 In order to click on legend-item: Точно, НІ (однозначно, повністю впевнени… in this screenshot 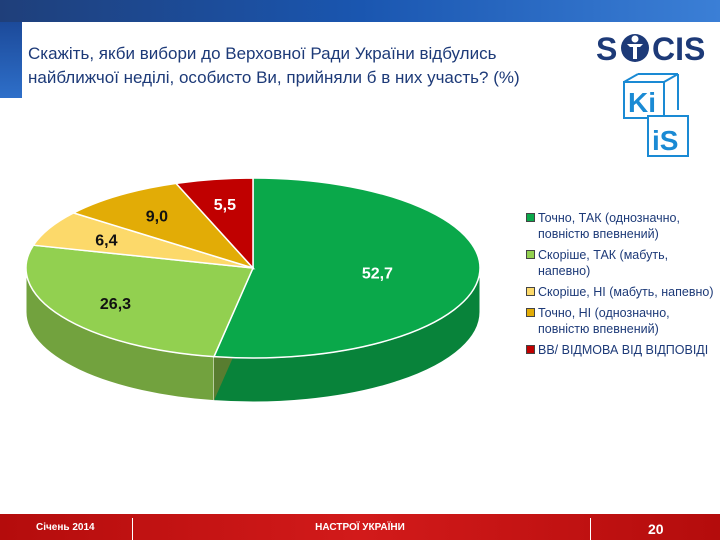, I will do `click(619, 321)`.